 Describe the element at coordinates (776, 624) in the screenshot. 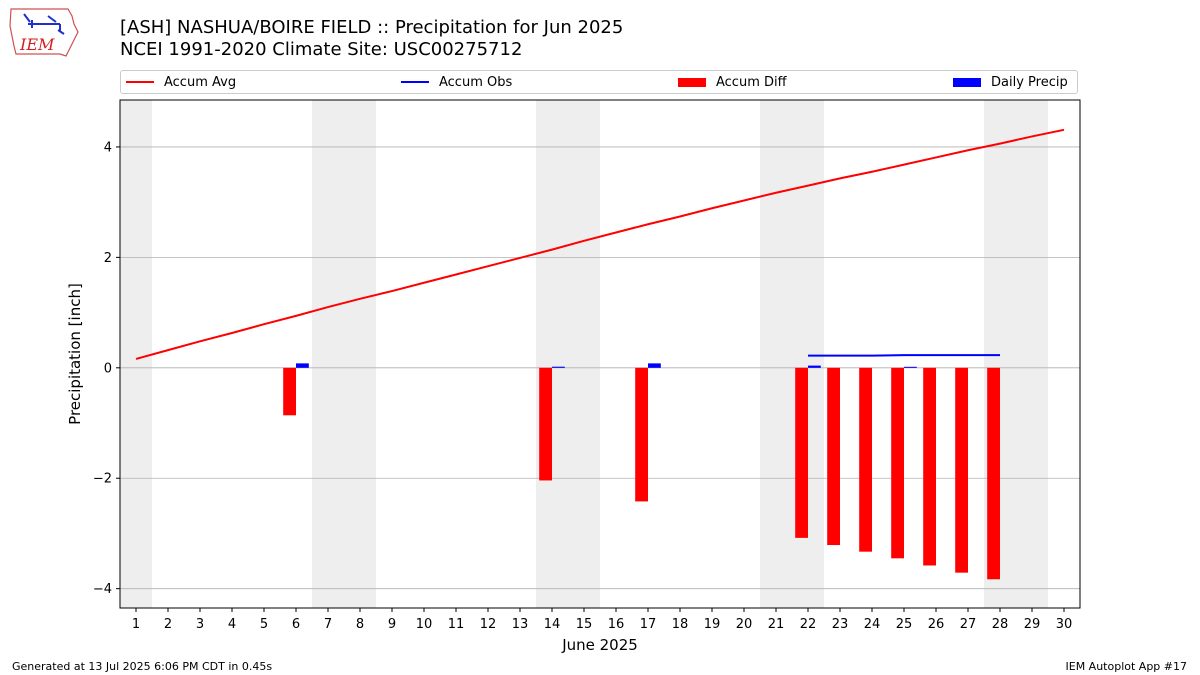

I see `x-tick-label: 21` at that location.